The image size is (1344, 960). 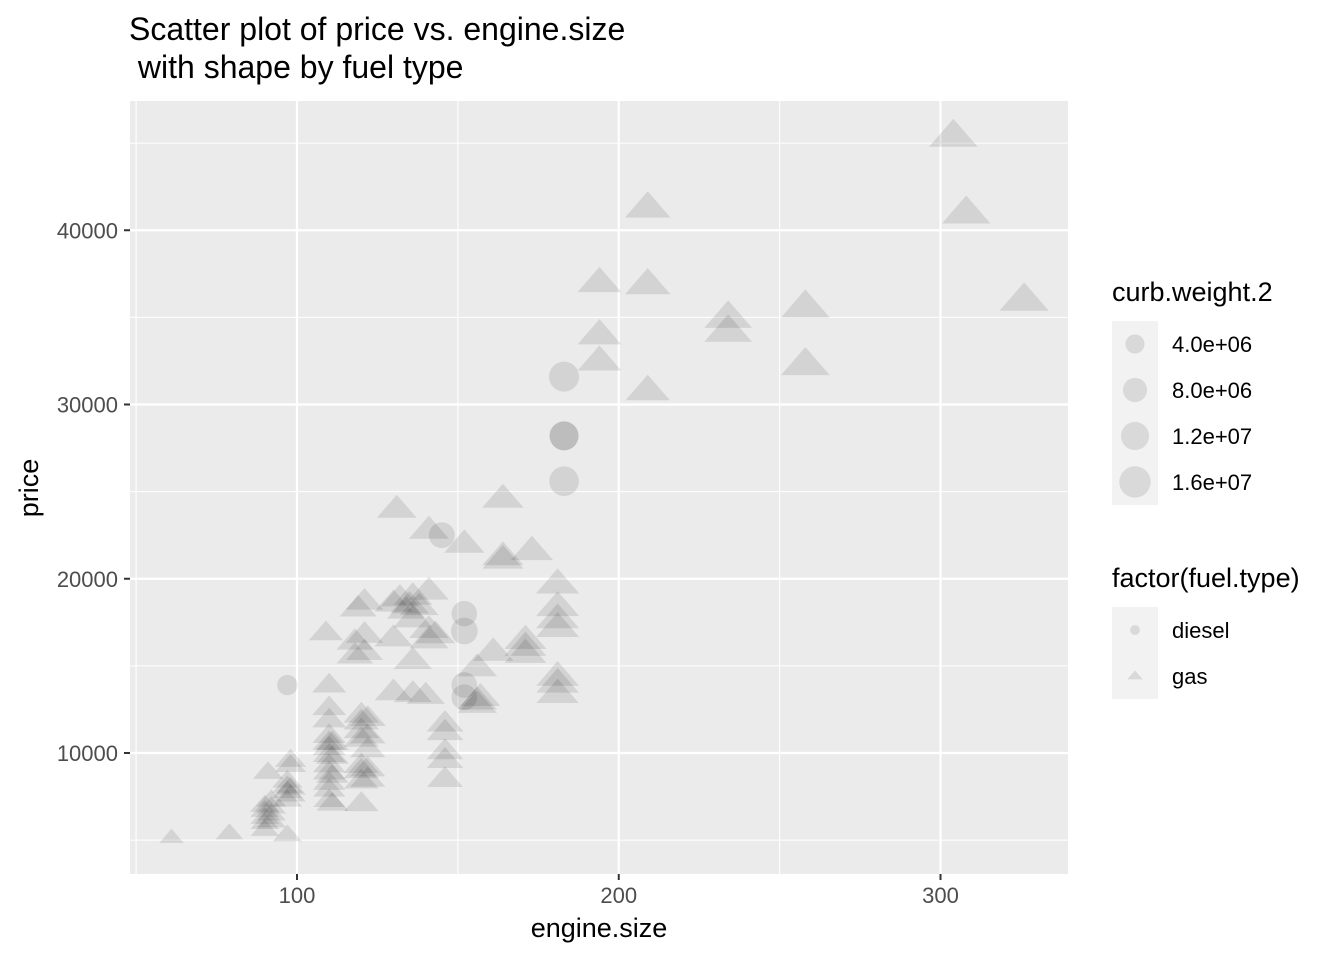 What do you see at coordinates (1178, 653) in the screenshot?
I see `shape-legend-keys: diesel gas` at bounding box center [1178, 653].